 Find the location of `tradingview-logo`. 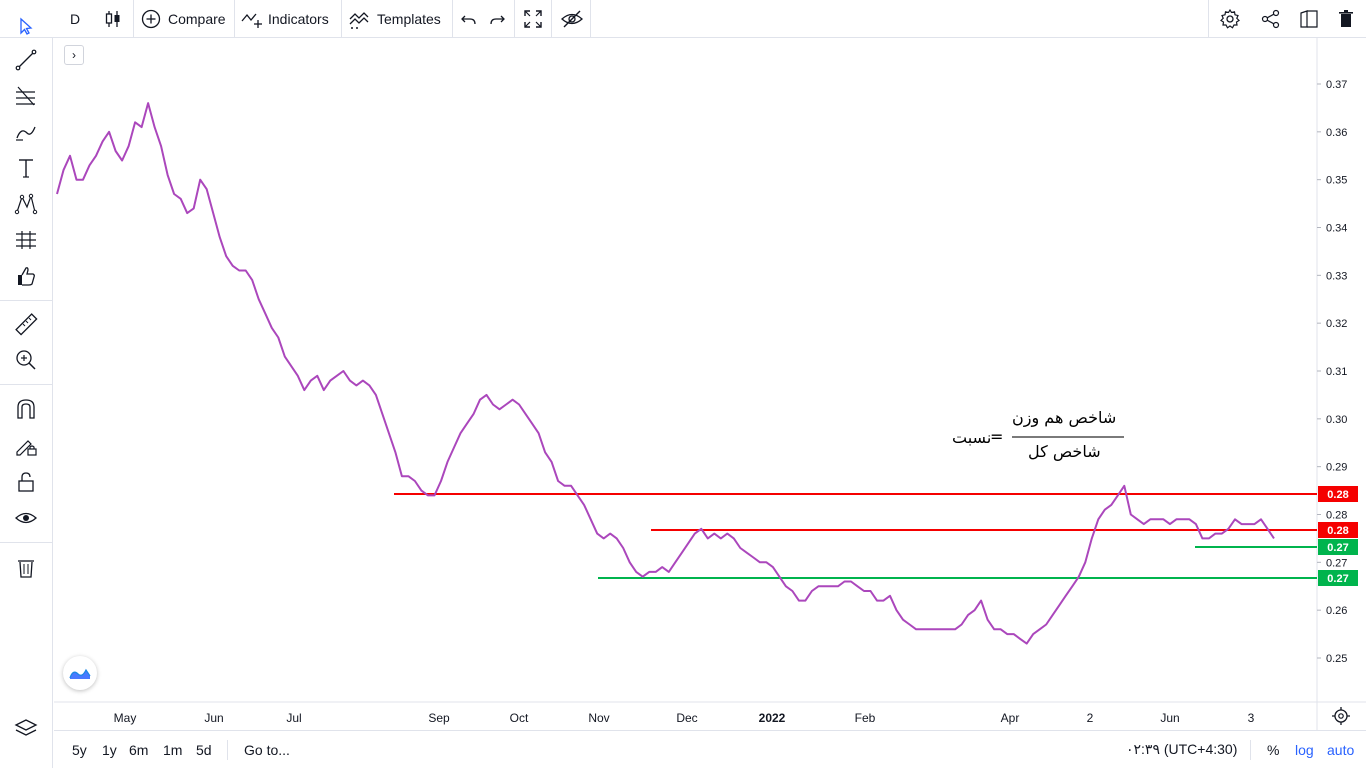

tradingview-logo is located at coordinates (80, 673).